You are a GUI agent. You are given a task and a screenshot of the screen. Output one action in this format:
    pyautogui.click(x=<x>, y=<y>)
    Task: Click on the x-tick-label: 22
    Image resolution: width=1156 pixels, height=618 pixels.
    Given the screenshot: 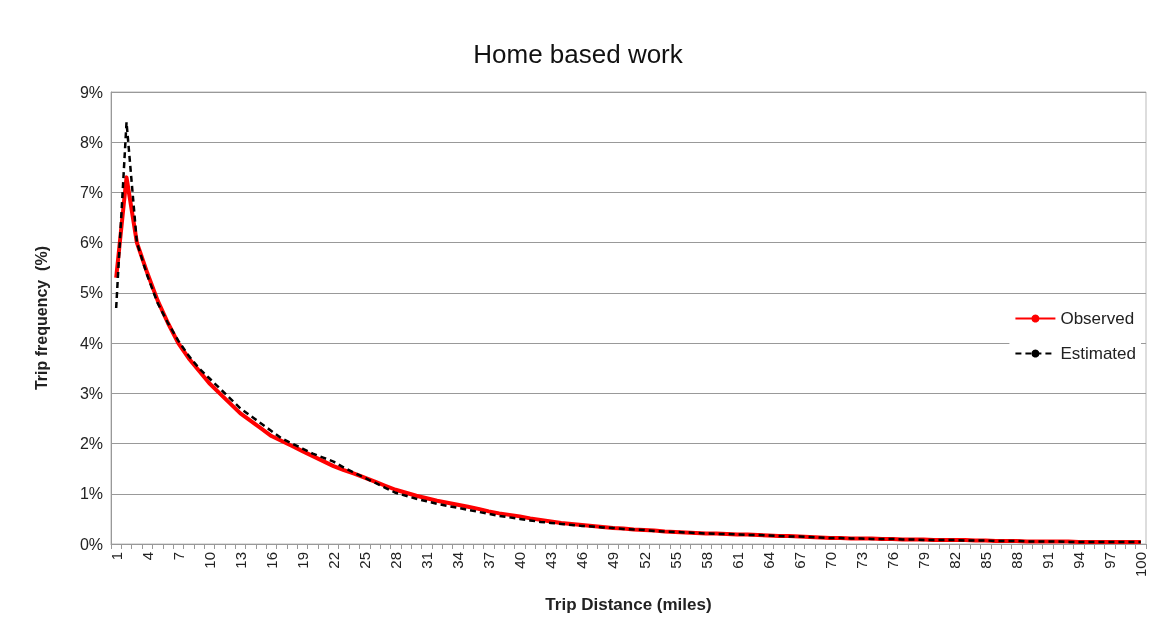 What is the action you would take?
    pyautogui.click(x=334, y=560)
    